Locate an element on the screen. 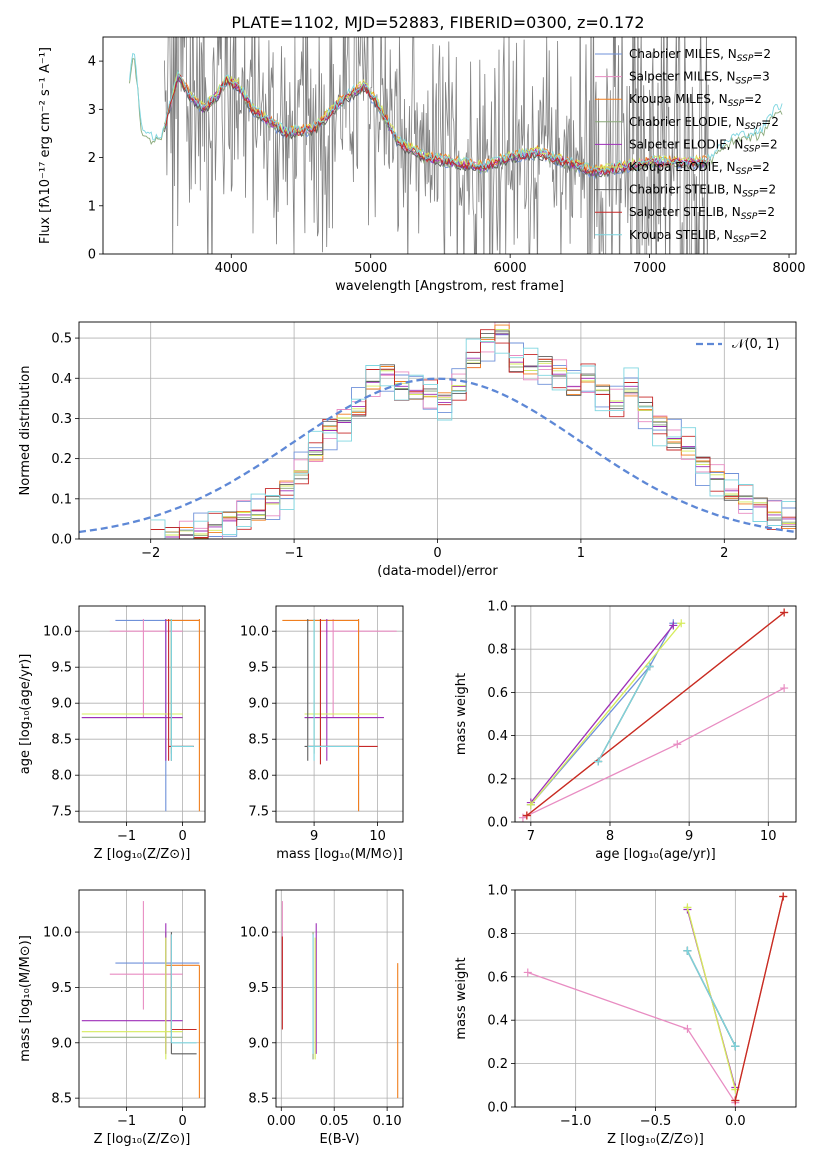  y-tick-label: 7.5 is located at coordinates (61, 812).